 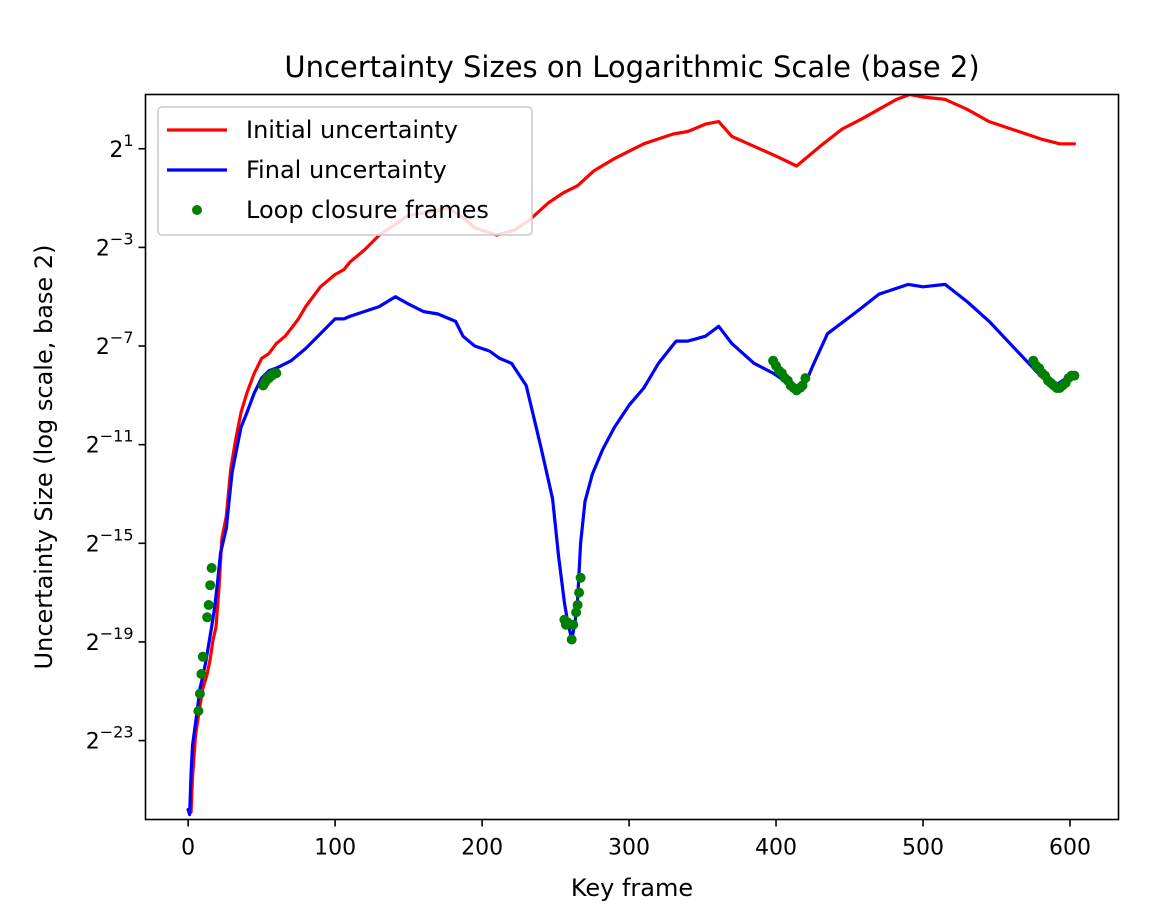 I want to click on x-tick-label: 500, so click(x=923, y=848).